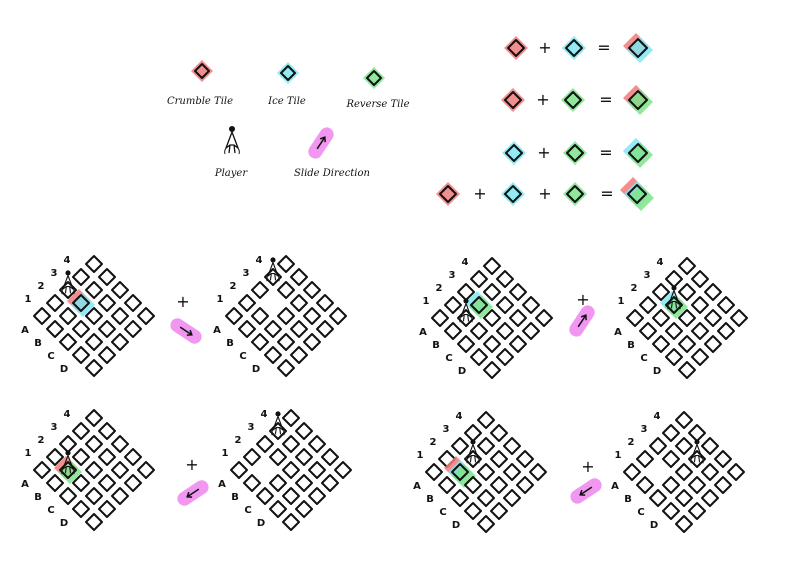  What do you see at coordinates (606, 193) in the screenshot?
I see `equals-sign: =` at bounding box center [606, 193].